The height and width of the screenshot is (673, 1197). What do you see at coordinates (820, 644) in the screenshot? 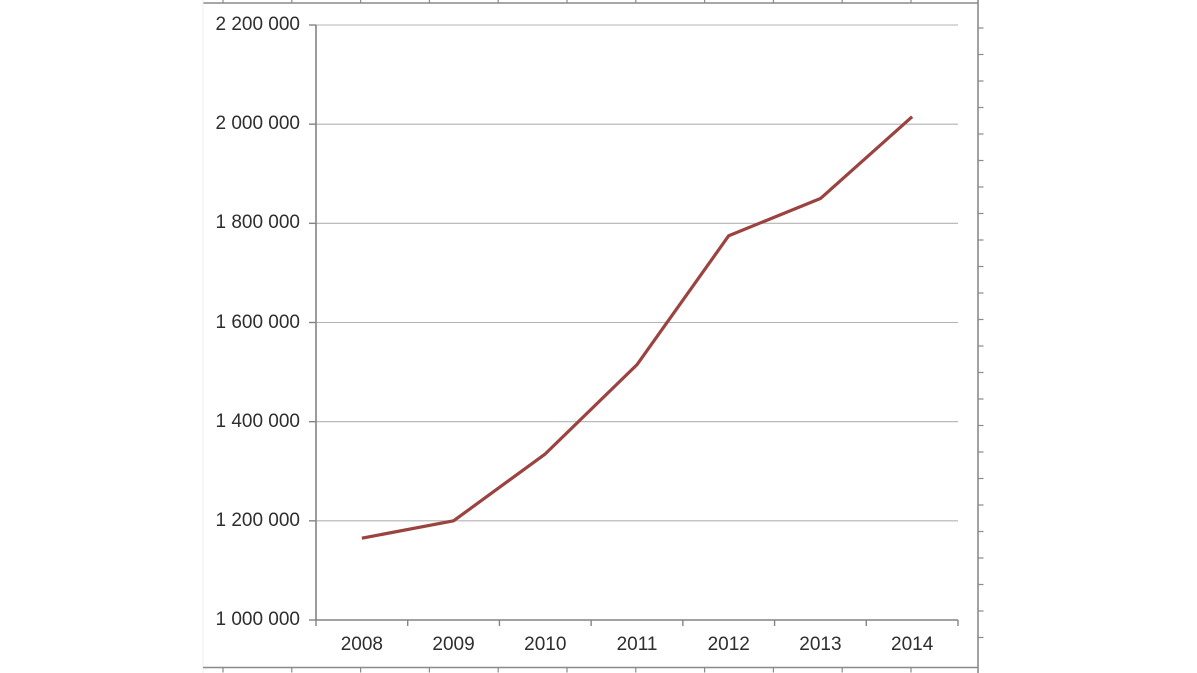
I see `x-axis-tick-label: 2013` at bounding box center [820, 644].